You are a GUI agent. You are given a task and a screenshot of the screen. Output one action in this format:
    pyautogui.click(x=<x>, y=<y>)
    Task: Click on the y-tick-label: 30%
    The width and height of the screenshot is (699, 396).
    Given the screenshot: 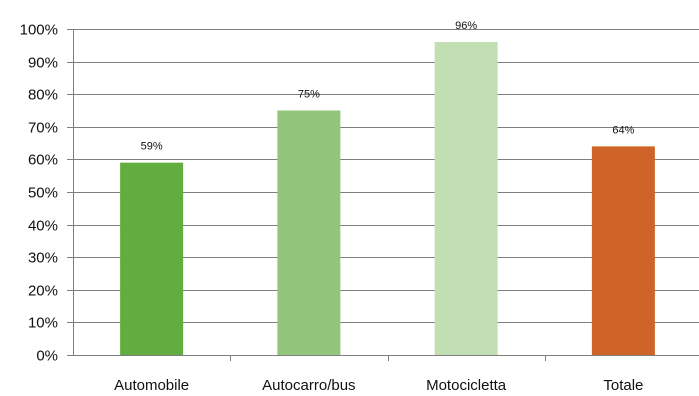 What is the action you would take?
    pyautogui.click(x=43, y=258)
    